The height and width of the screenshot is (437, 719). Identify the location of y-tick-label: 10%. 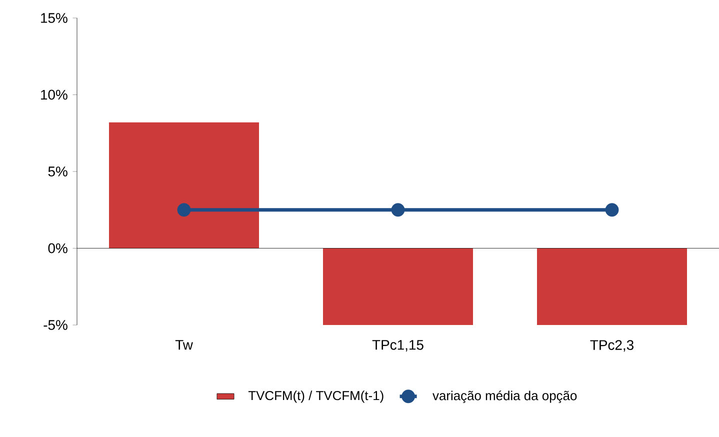
(54, 95).